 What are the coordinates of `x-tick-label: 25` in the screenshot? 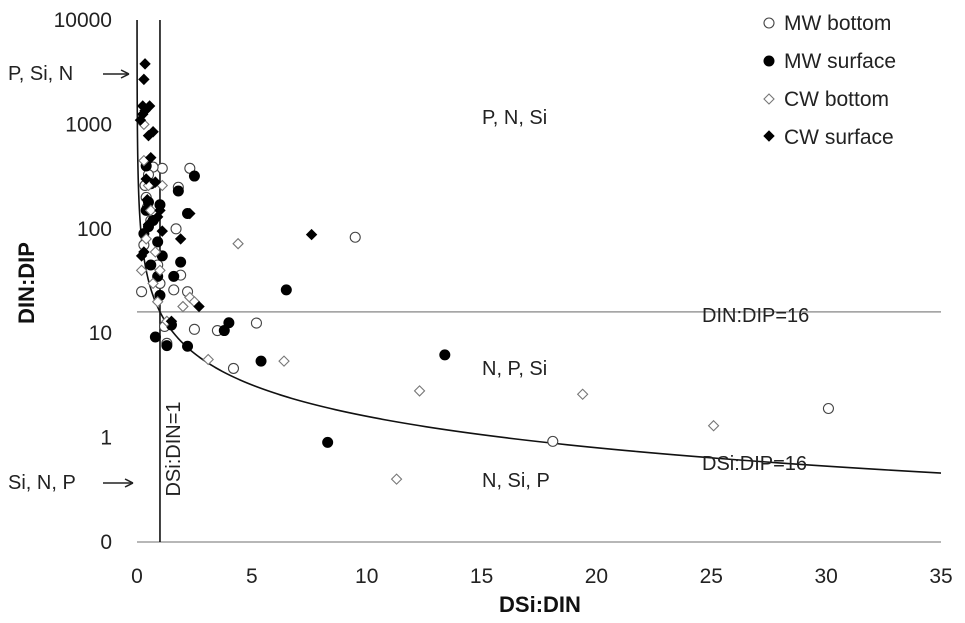 It's located at (711, 576).